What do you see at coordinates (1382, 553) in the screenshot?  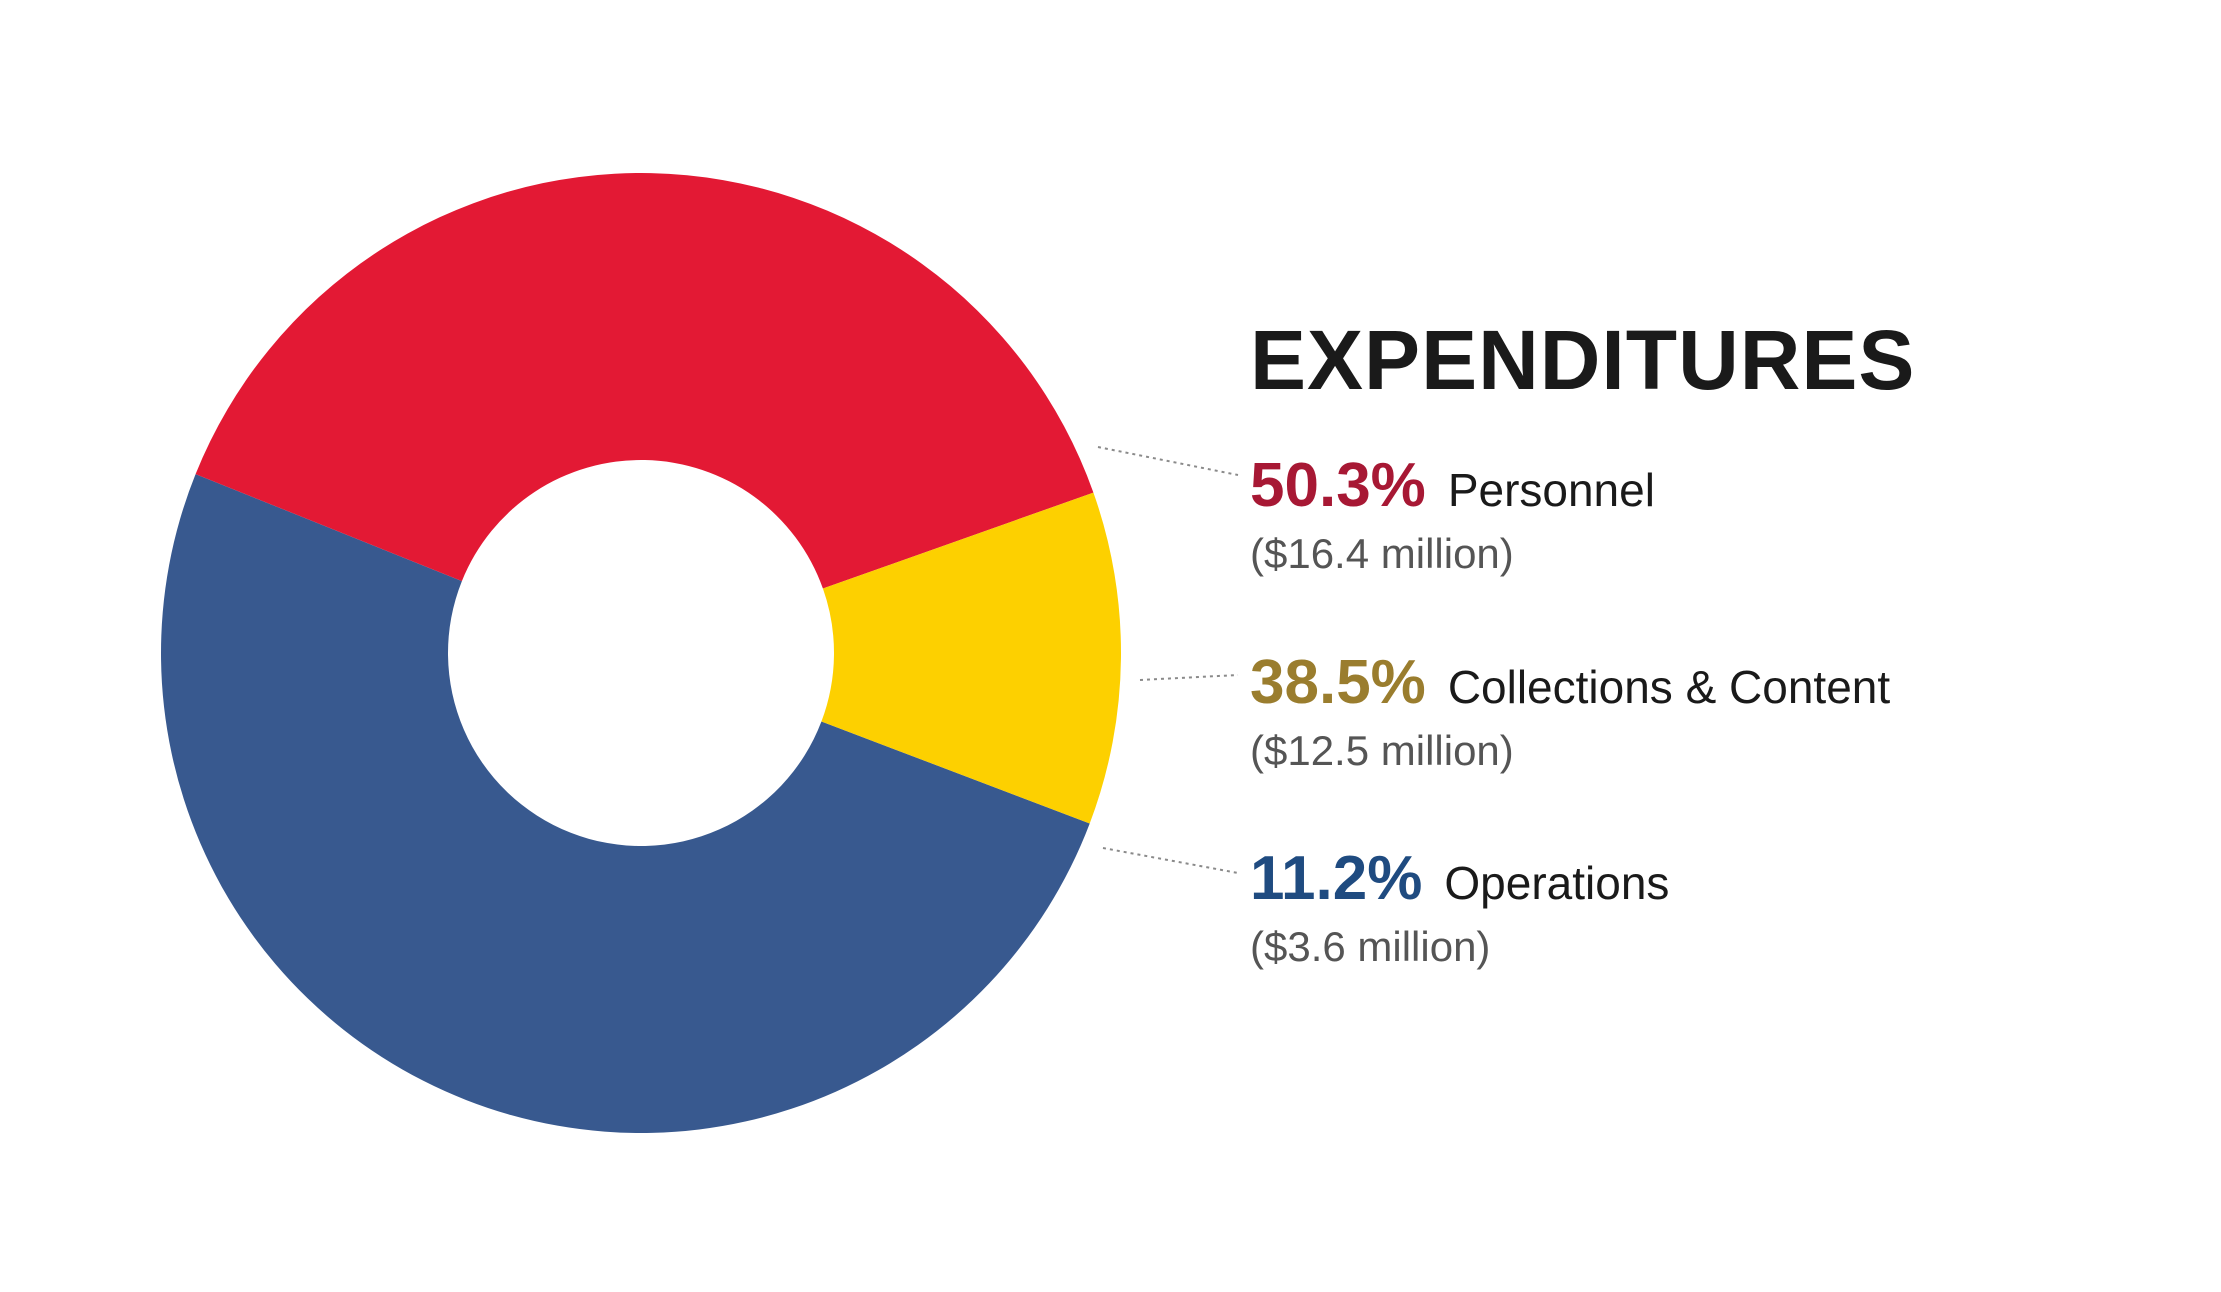 I see `legend-amount: ($16.4 million)` at bounding box center [1382, 553].